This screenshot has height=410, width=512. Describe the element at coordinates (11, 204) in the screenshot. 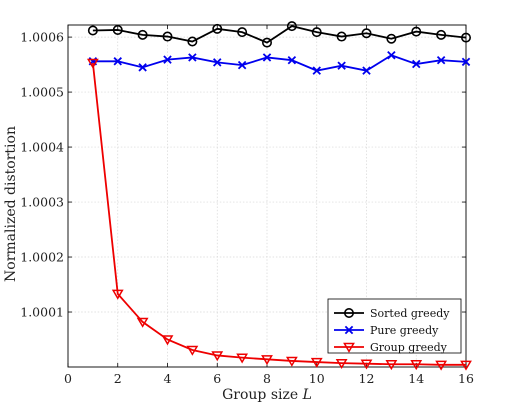

I see `y-axis-label: Normalized distortion` at that location.